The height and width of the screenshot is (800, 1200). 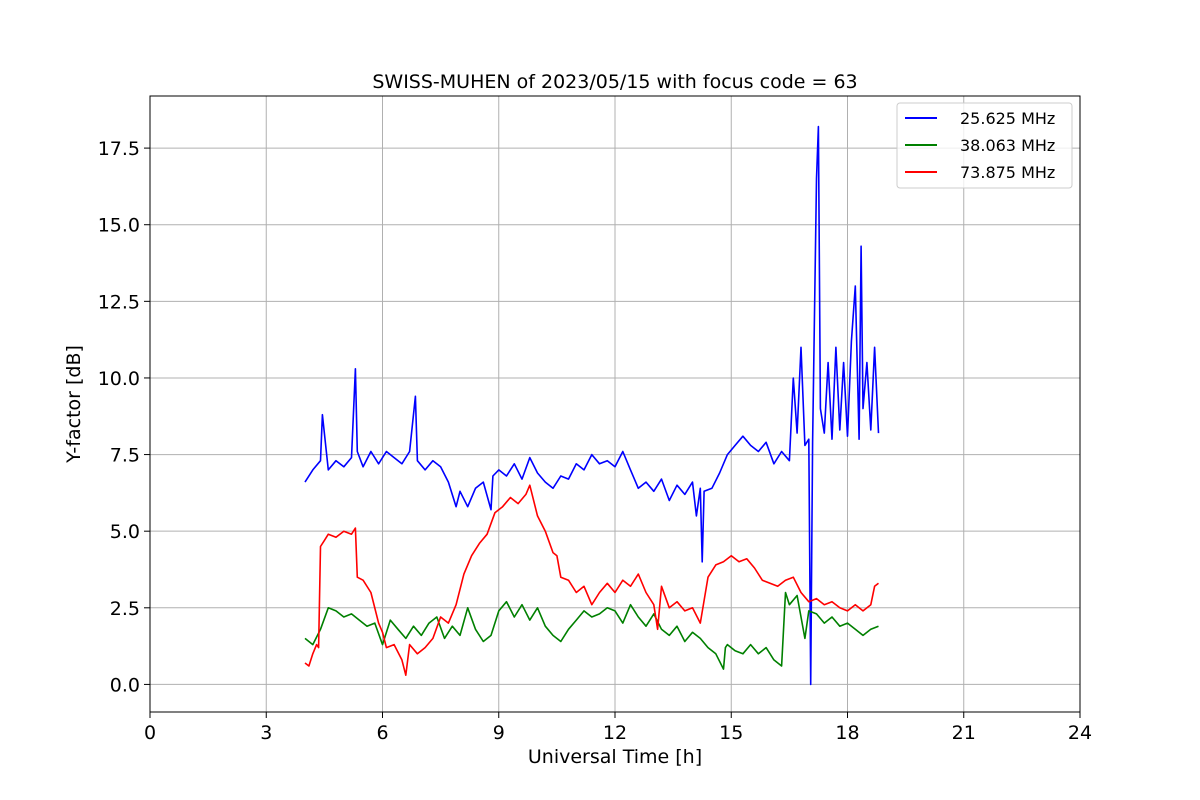 I want to click on x-tick-label: 24, so click(x=1080, y=733).